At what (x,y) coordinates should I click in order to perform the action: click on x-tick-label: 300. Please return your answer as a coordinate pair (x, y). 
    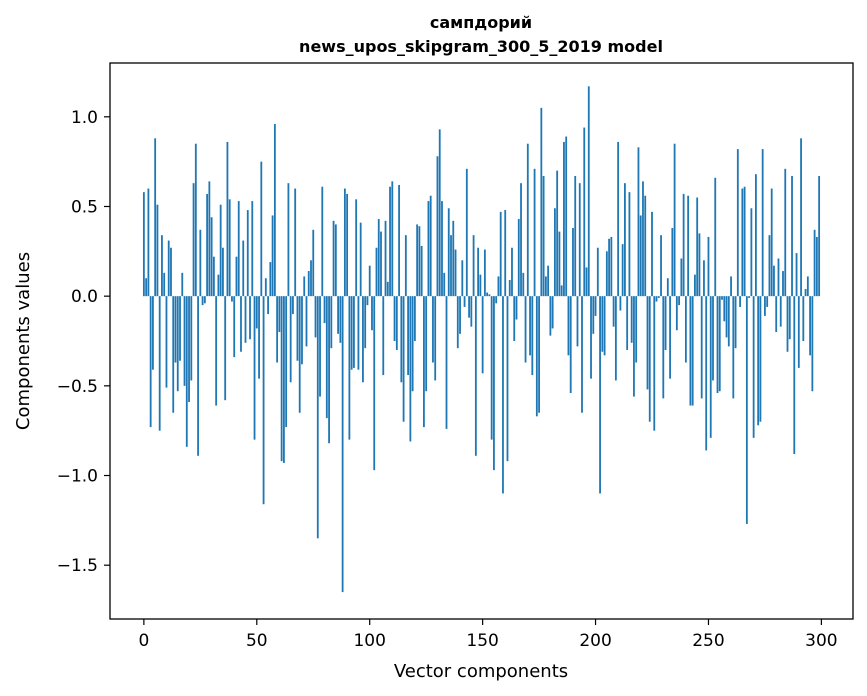
    Looking at the image, I should click on (821, 641).